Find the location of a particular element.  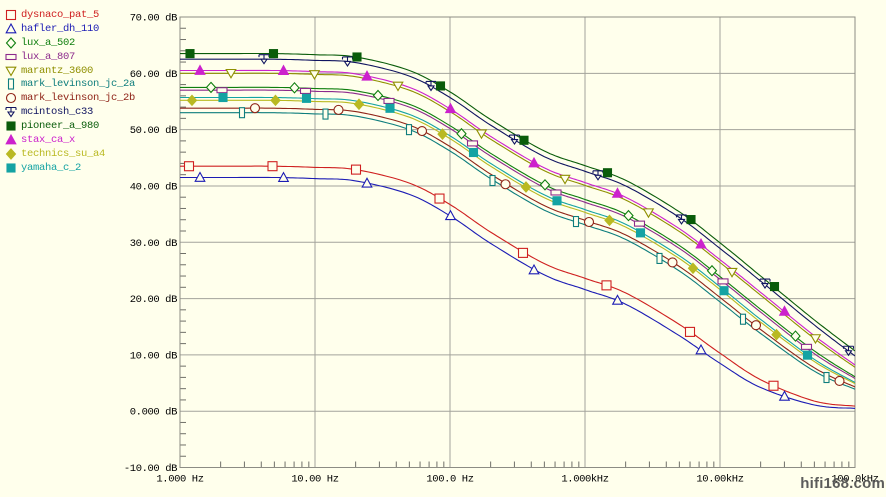

legend-item-mark-levinson-jc-2b: mark_levinson_jc_2b is located at coordinates (69, 98).